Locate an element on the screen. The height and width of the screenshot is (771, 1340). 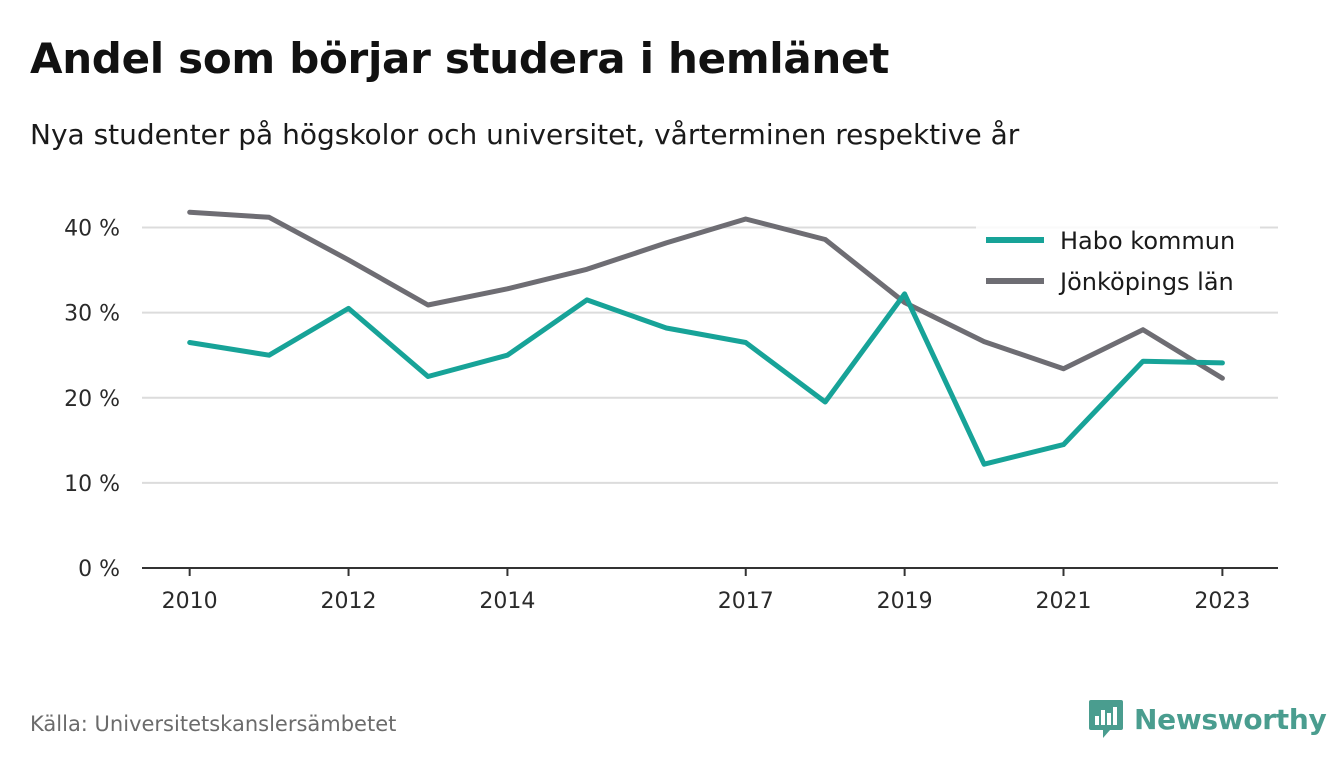
legend-label: Habo kommun is located at coordinates (1147, 241).